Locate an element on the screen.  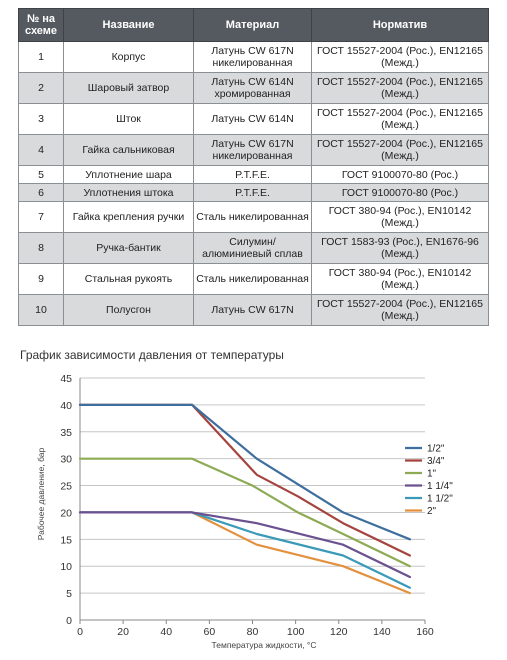
header-material: Материал is located at coordinates (252, 25).